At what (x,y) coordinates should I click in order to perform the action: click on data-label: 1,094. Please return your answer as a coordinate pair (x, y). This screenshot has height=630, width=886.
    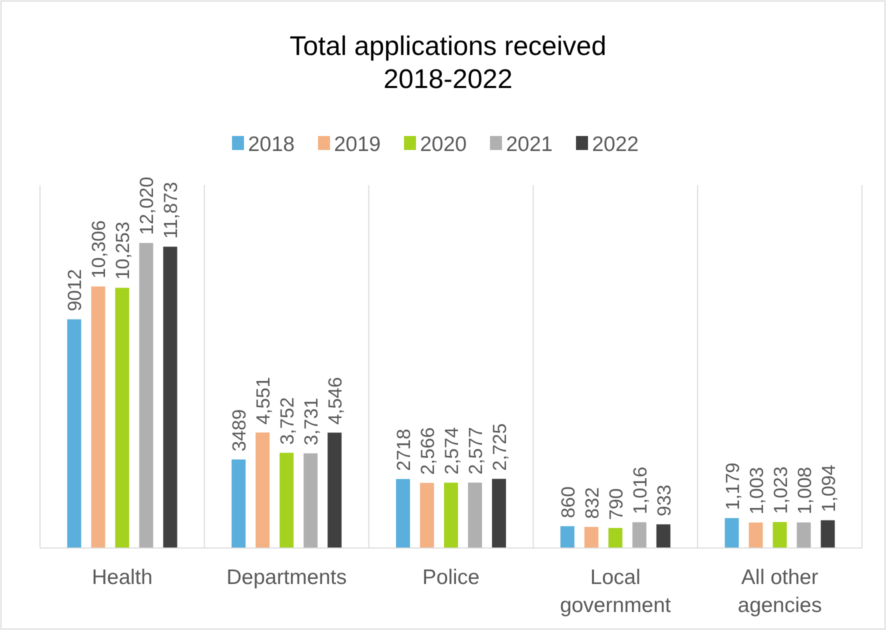
    Looking at the image, I should click on (829, 488).